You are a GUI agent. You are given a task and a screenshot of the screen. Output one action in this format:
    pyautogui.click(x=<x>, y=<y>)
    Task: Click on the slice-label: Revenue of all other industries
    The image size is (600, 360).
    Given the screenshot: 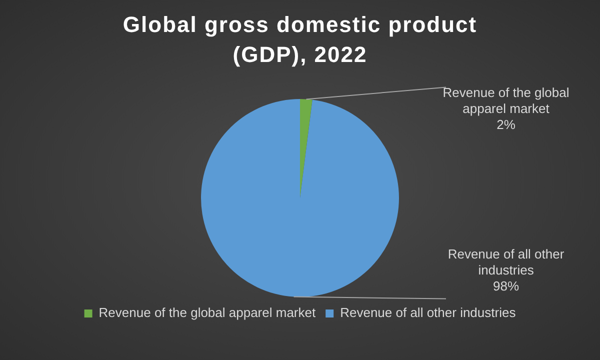 What is the action you would take?
    pyautogui.click(x=506, y=262)
    